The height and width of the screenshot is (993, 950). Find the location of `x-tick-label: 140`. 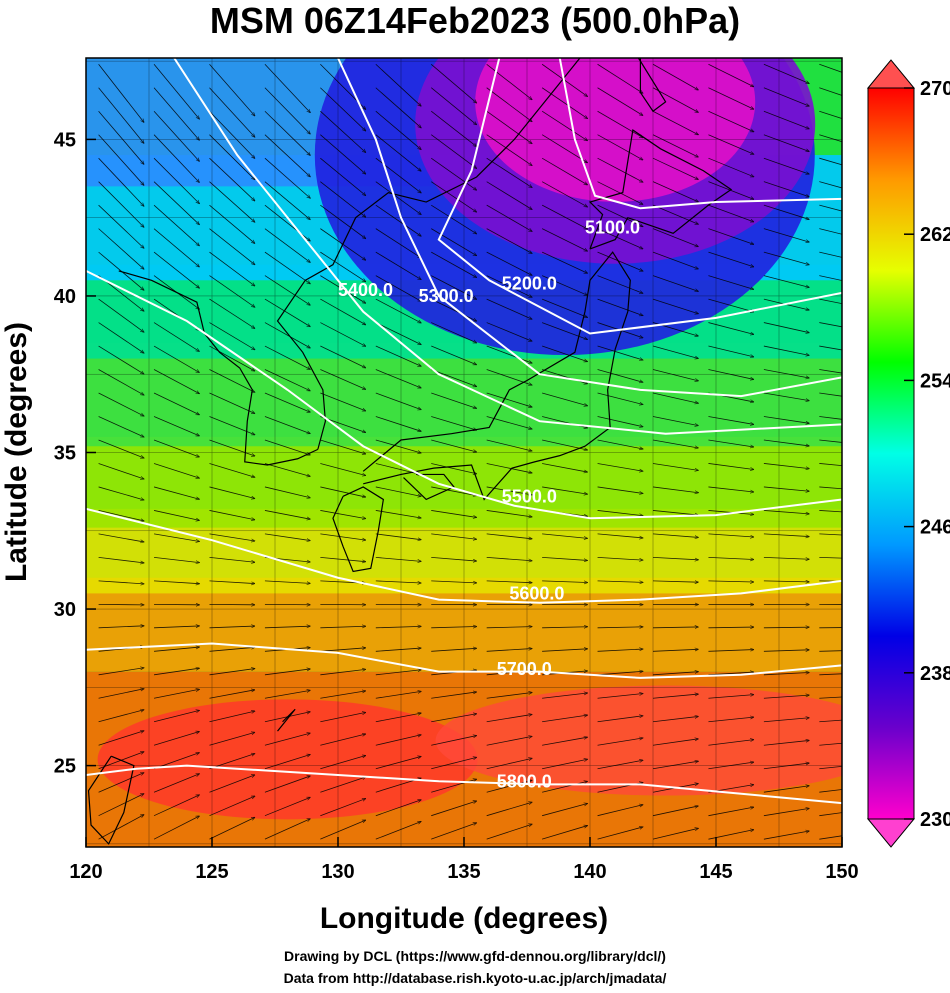

x-tick-label: 140 is located at coordinates (589, 872).